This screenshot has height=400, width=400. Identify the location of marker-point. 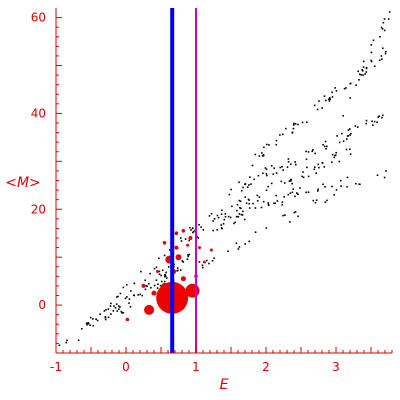
(199, 248).